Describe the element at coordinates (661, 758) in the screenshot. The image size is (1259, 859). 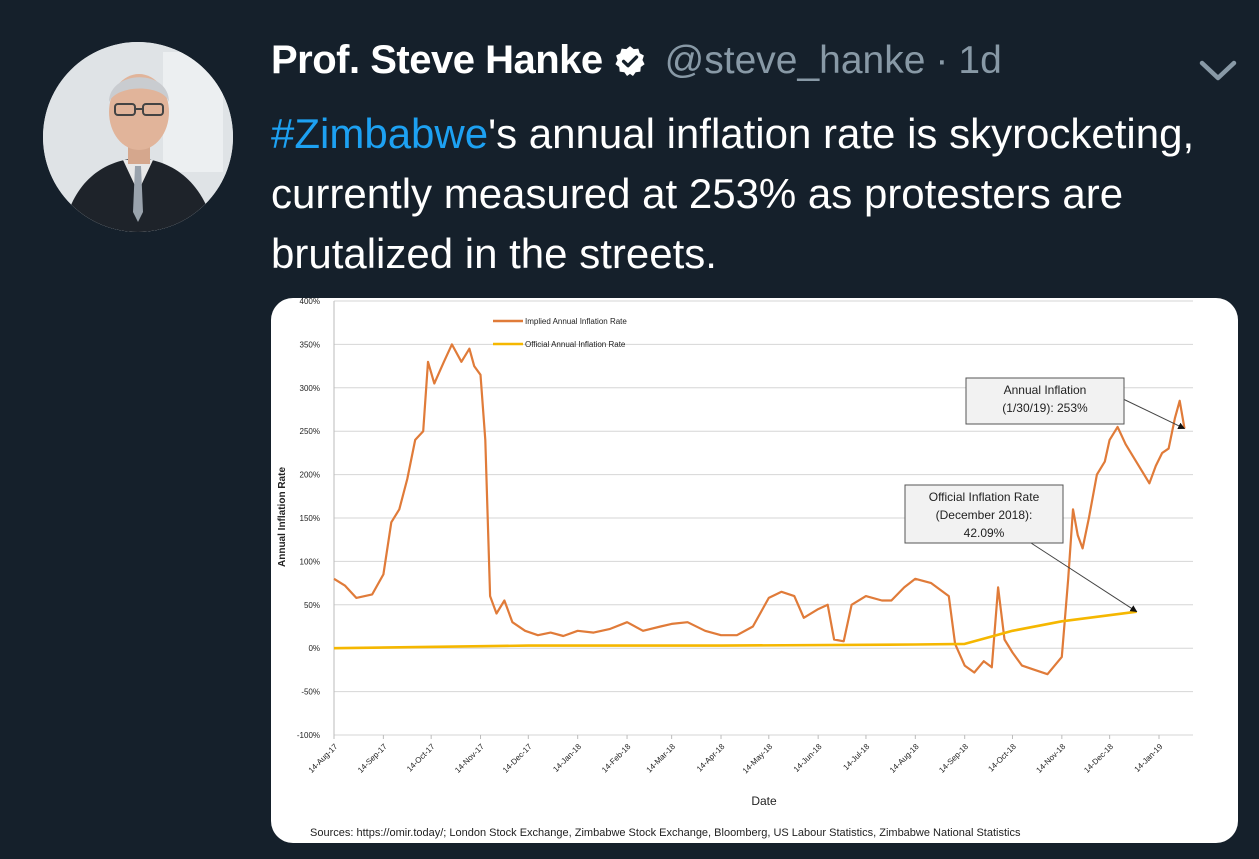
I see `x-tick-label: 14-Mar-18` at that location.